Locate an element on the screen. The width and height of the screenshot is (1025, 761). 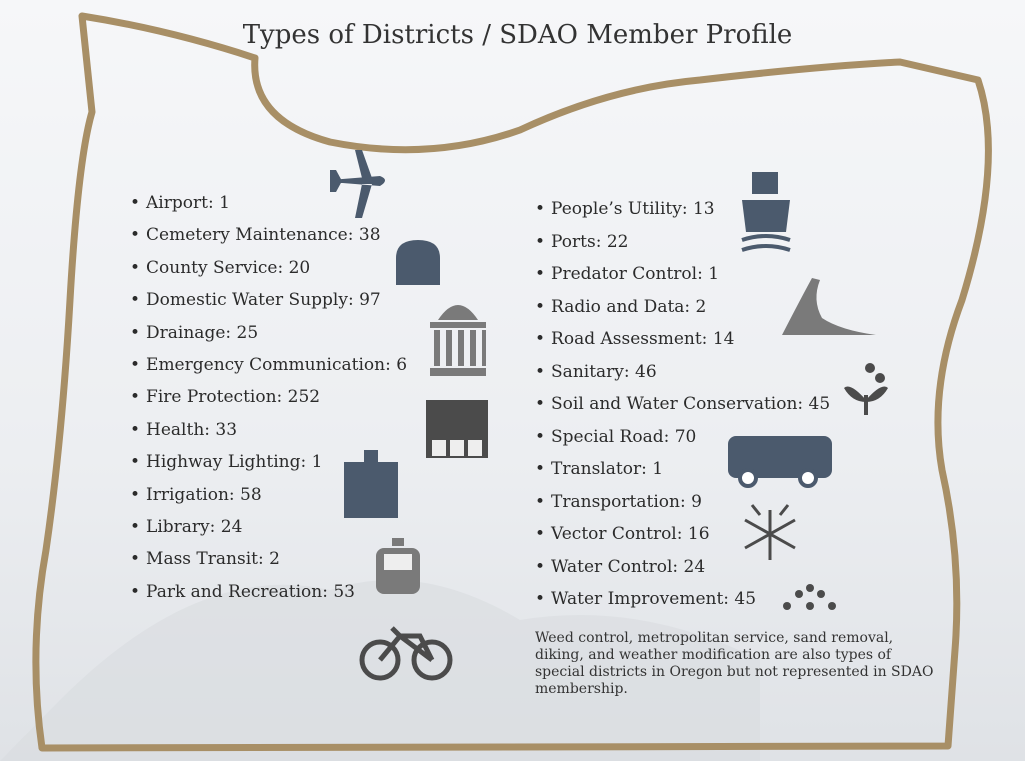
list-item: Irrigation: 58 is located at coordinates (196, 495).